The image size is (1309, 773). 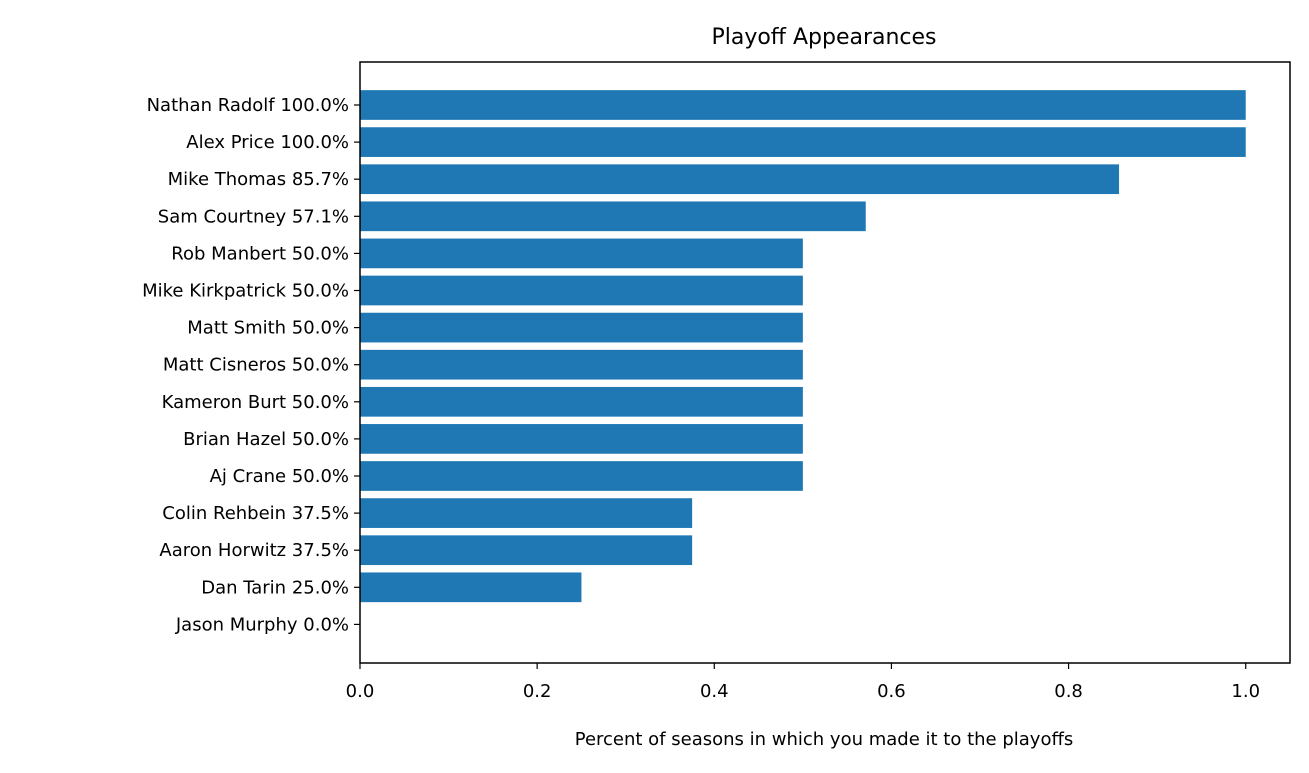 What do you see at coordinates (891, 691) in the screenshot?
I see `x-tick-label: 0.6` at bounding box center [891, 691].